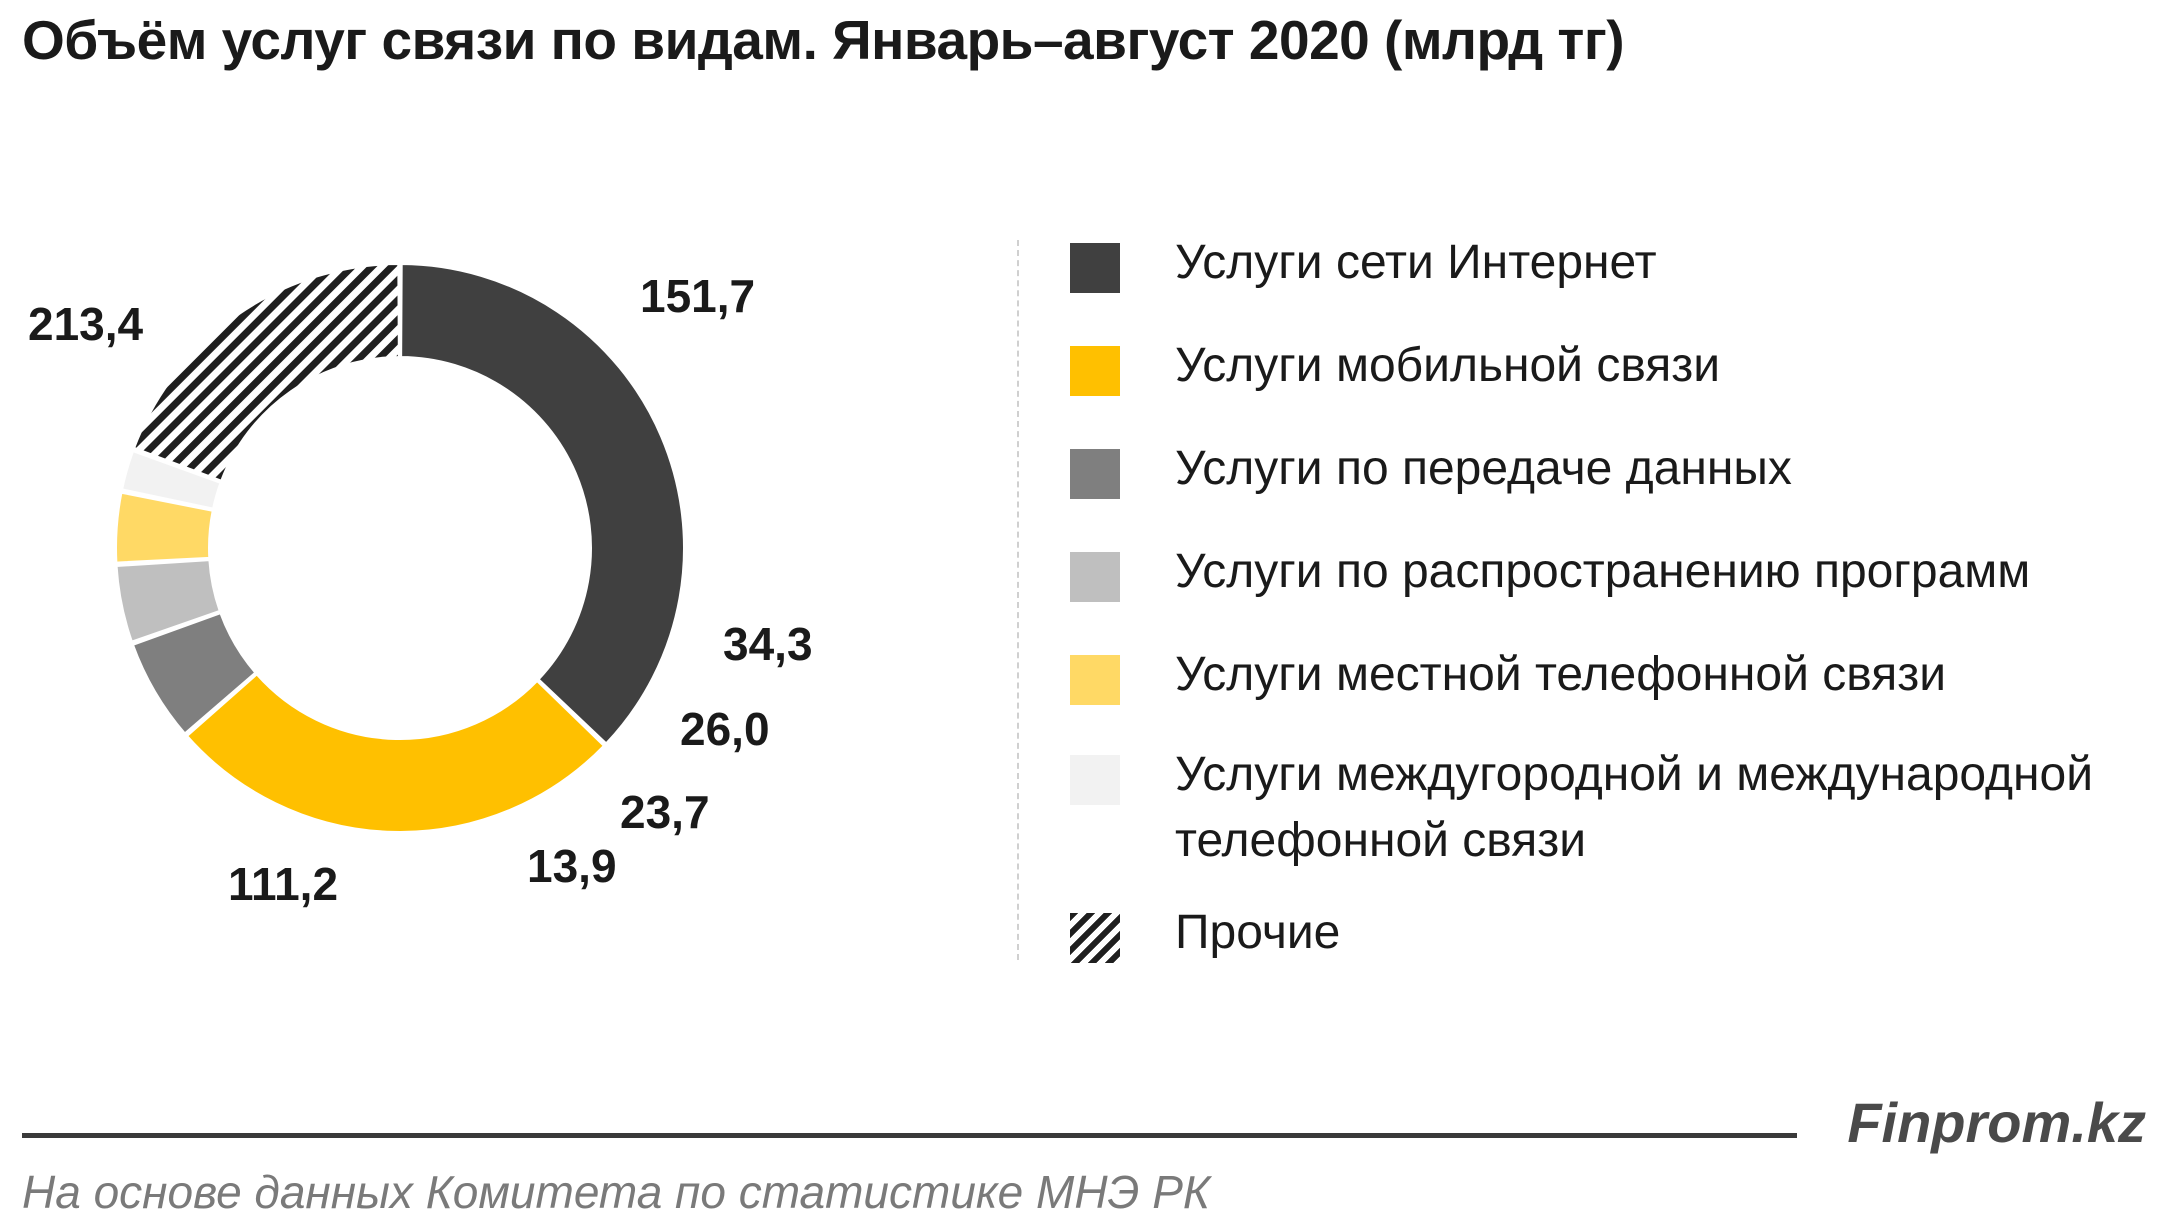 Image resolution: width=2160 pixels, height=1229 pixels. What do you see at coordinates (1603, 571) in the screenshot?
I see `legend-label: Услуги по распространению программ` at bounding box center [1603, 571].